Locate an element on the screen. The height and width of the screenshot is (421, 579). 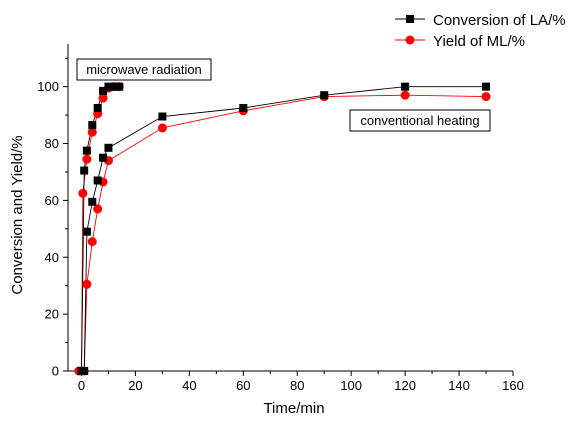
annotation-microwave: microwave radiation is located at coordinates (144, 69).